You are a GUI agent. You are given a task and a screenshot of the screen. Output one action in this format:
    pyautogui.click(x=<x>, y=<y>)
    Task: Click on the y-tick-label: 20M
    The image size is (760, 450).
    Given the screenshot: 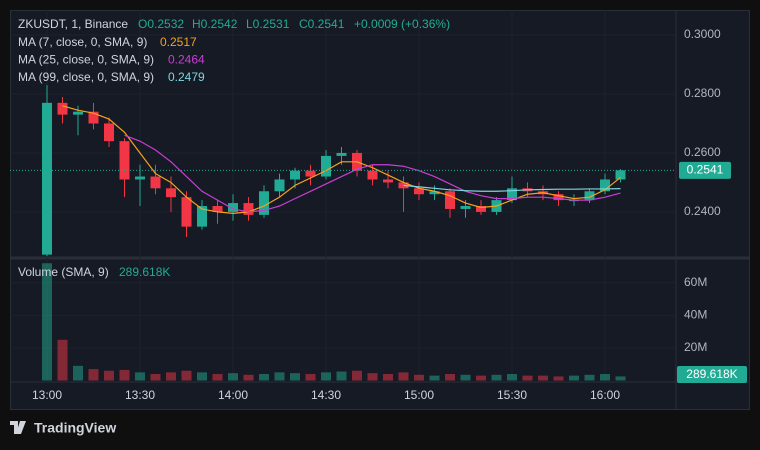 What is the action you would take?
    pyautogui.click(x=695, y=347)
    